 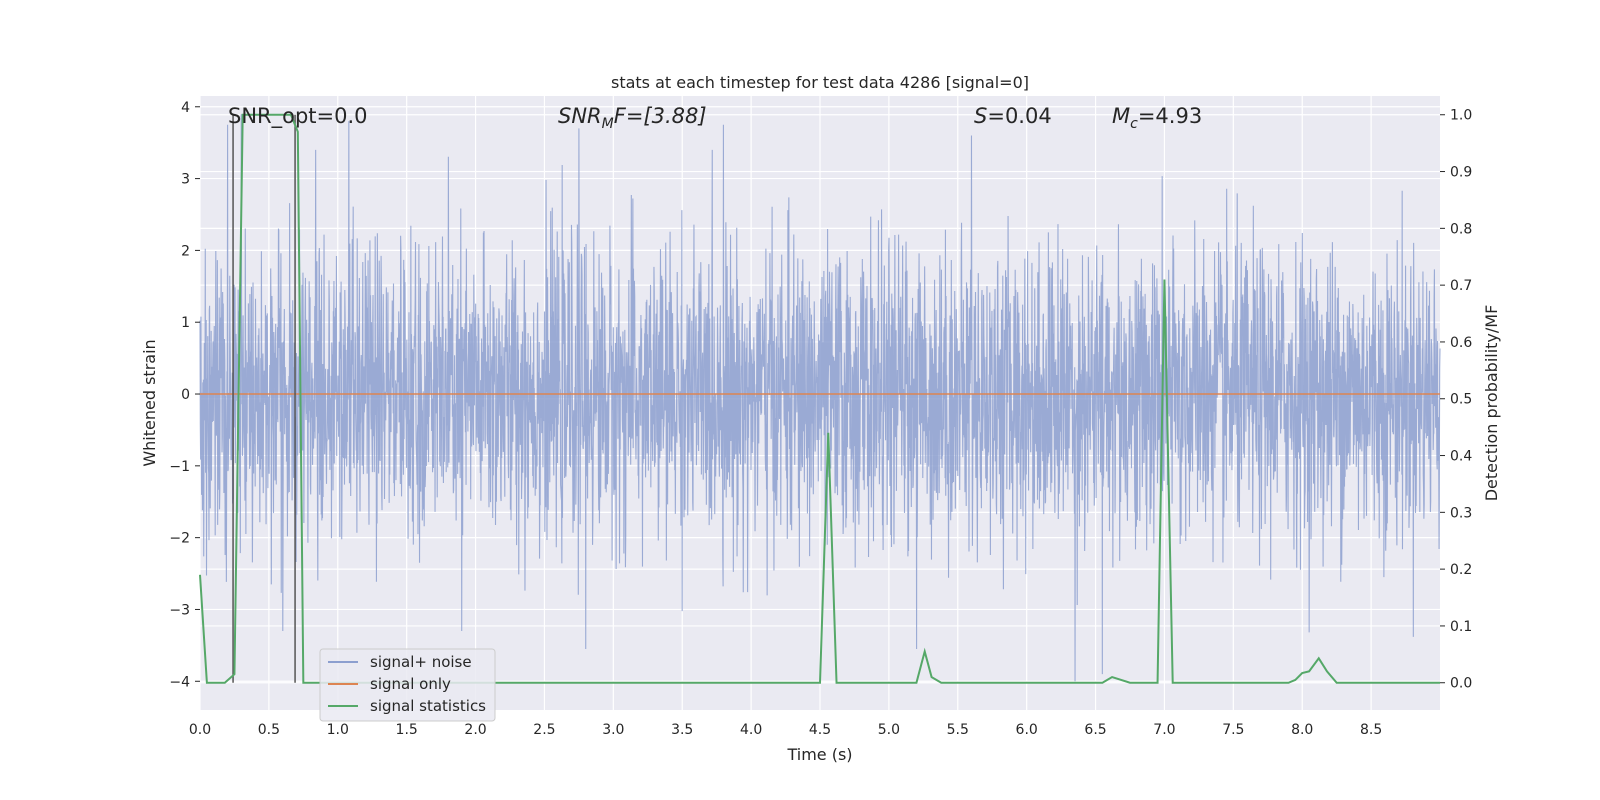 I want to click on annotation-mc-rest: =4.93, so click(x=1170, y=116).